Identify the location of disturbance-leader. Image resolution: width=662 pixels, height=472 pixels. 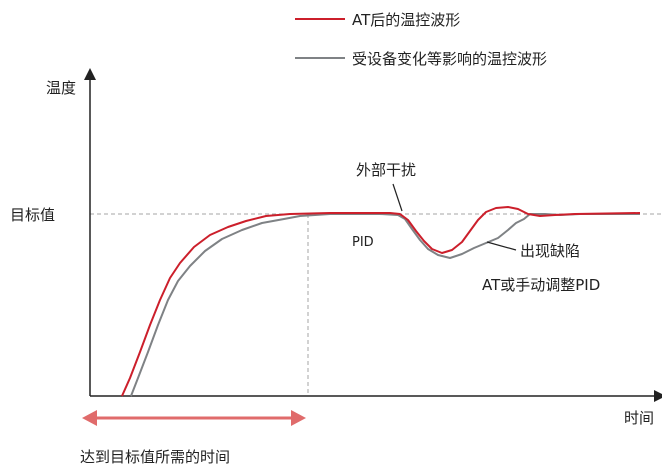
(397, 197).